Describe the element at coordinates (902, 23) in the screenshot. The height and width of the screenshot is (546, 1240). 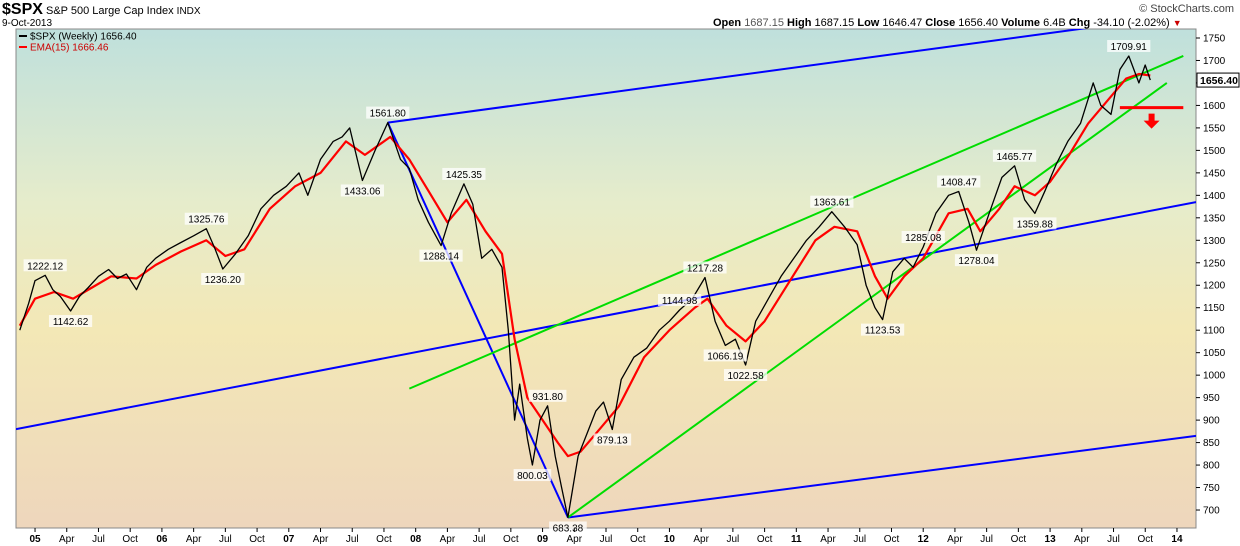
I see `low-value: 1646.47` at that location.